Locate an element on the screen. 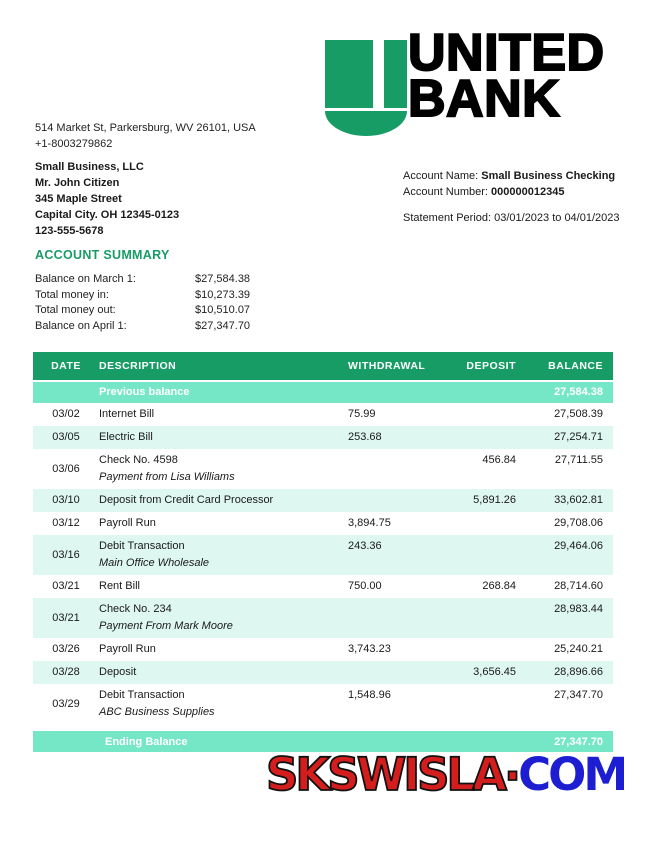 Image resolution: width=645 pixels, height=843 pixels. previous-balance-date-cell is located at coordinates (66, 391).